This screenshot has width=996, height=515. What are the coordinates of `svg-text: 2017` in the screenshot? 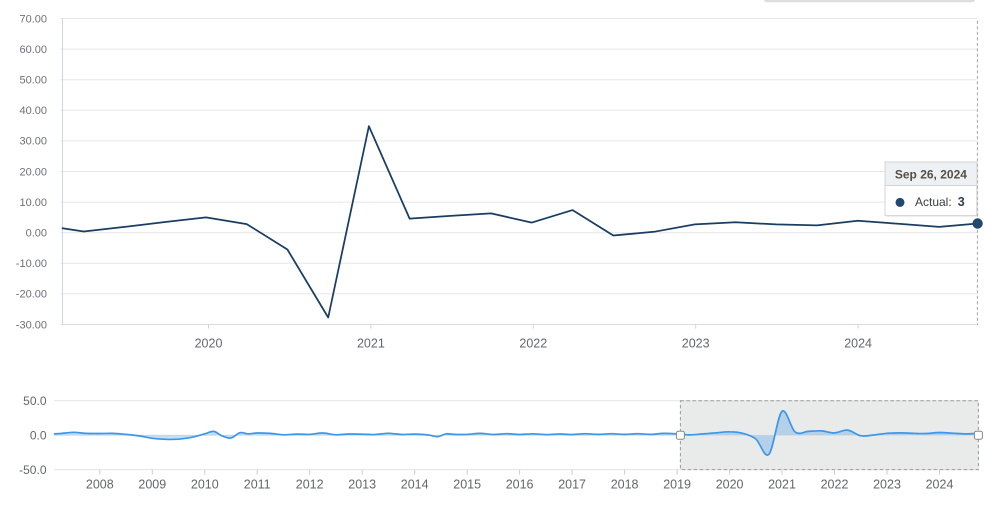 It's located at (572, 485).